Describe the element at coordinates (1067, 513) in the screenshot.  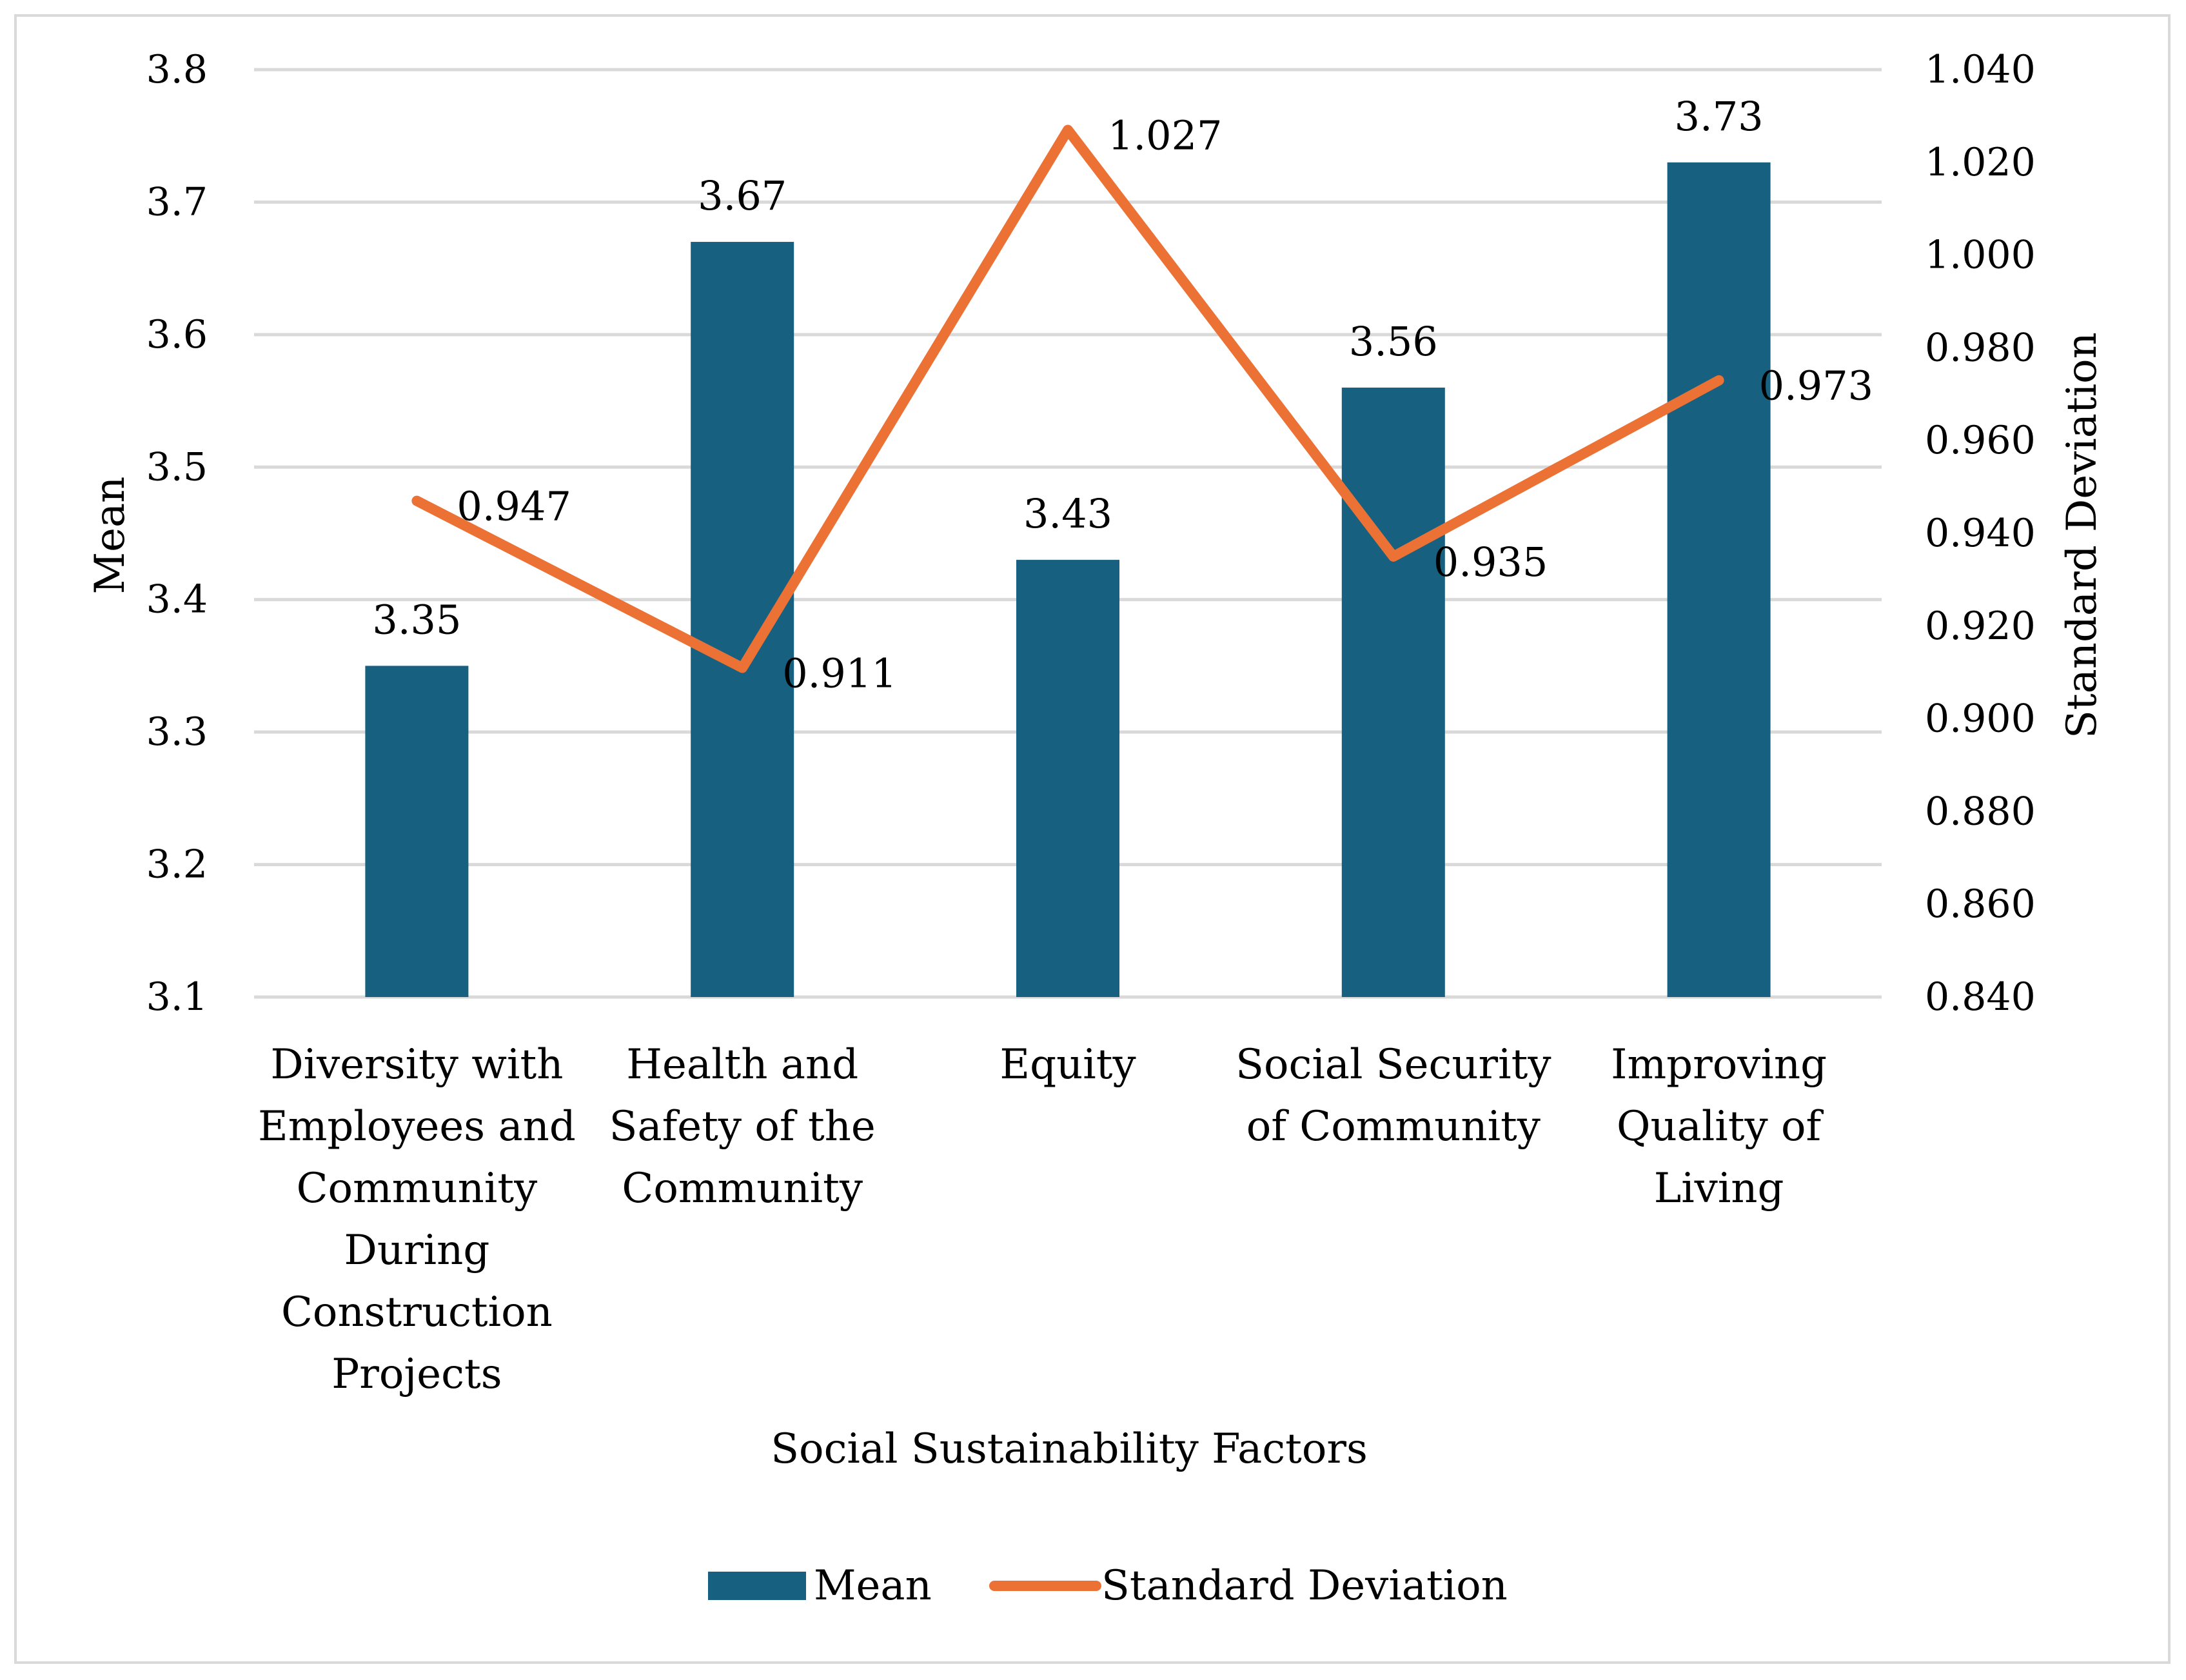
I see `mean-data-label: 3.43` at that location.